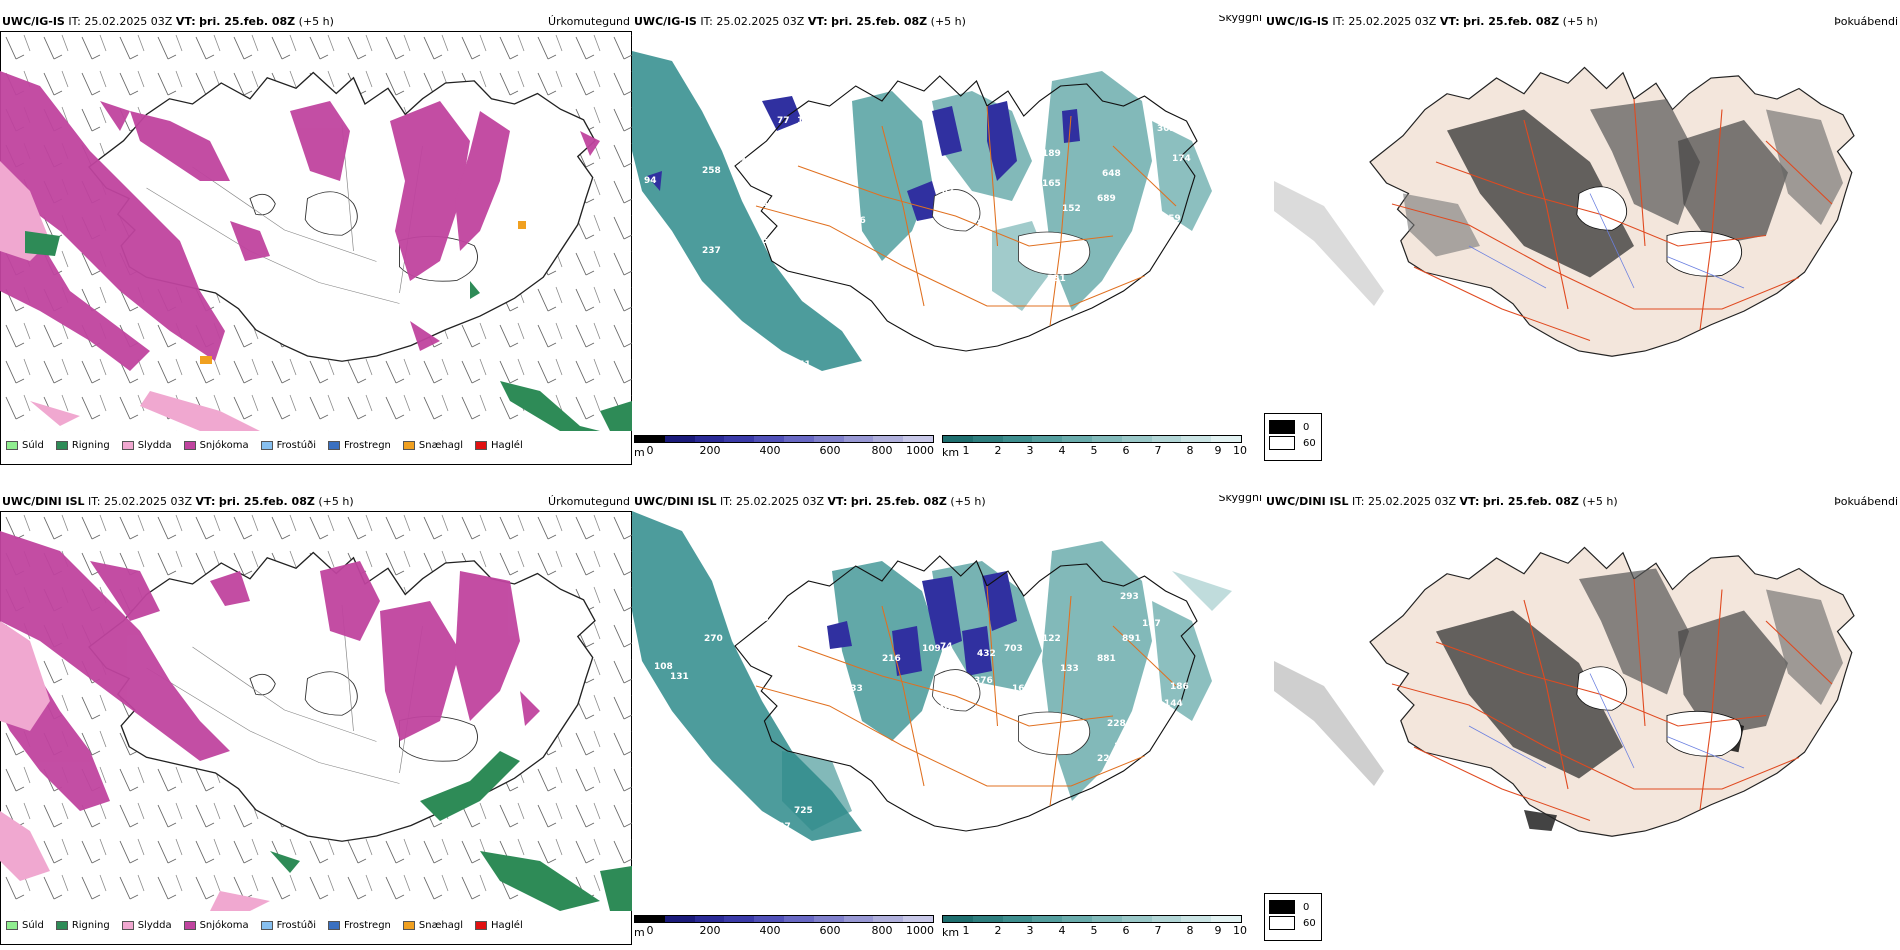 This screenshot has height=950, width=1900. I want to click on legend-item-snjokoma: Snjókoma, so click(216, 445).